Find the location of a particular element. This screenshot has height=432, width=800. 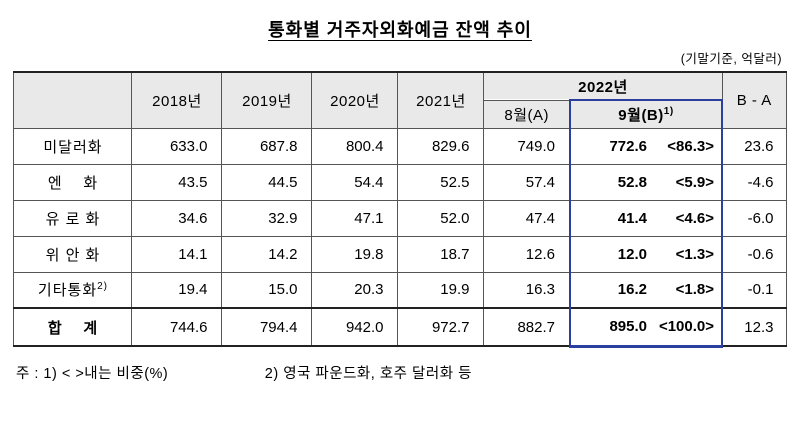

cell-2018: 34.6 is located at coordinates (177, 218).